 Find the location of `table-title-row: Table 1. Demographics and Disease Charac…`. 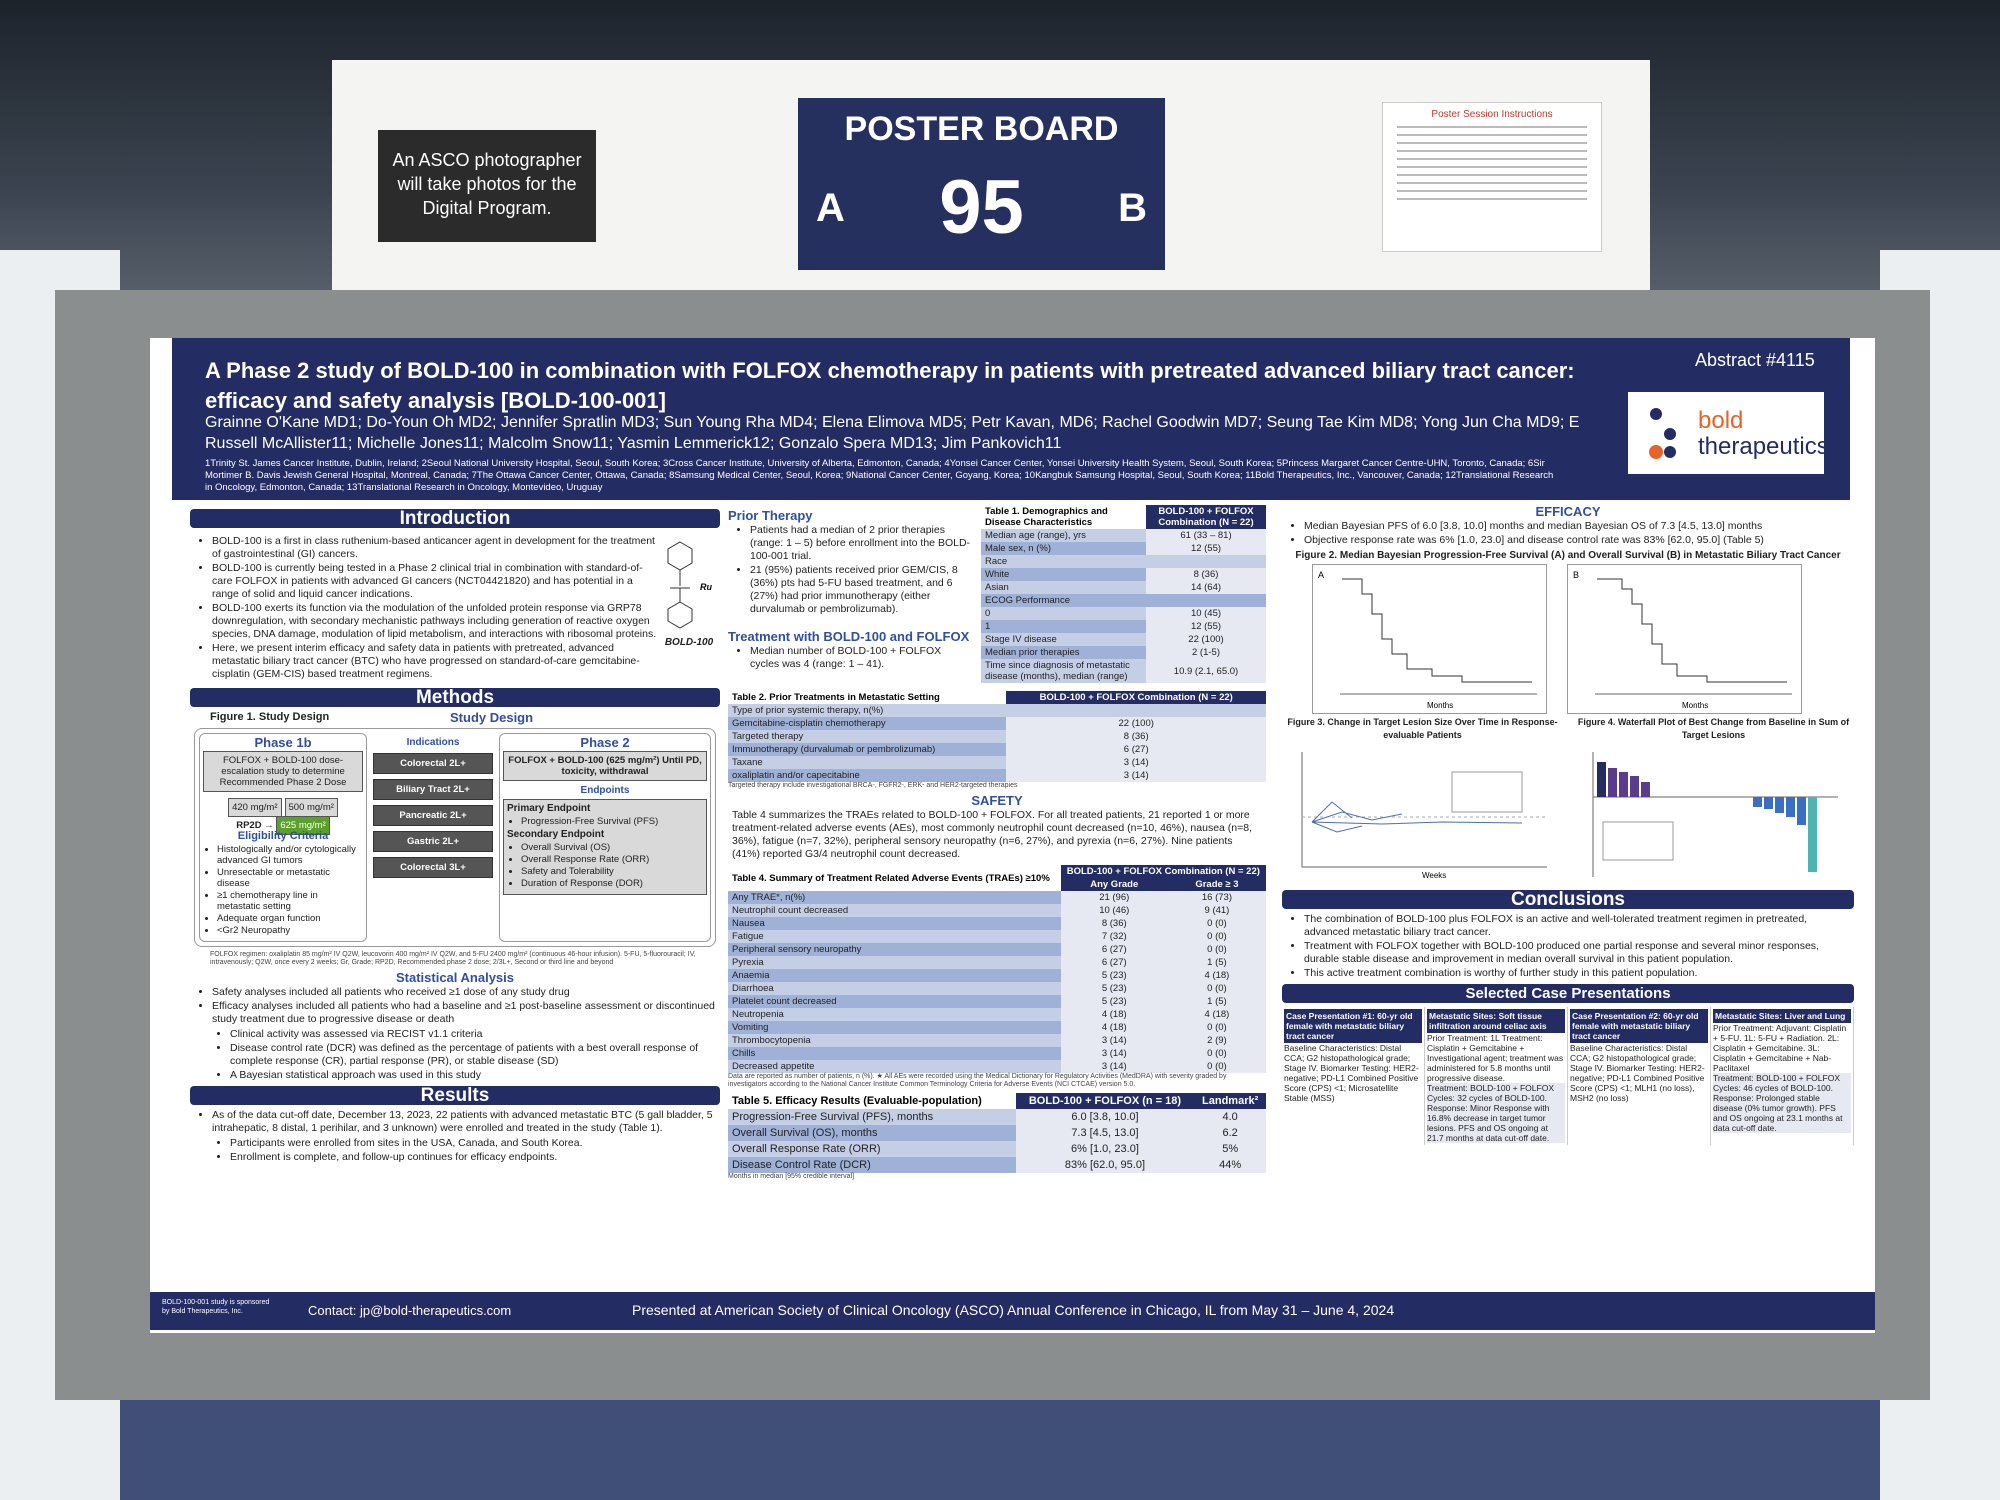

table-title-row: Table 1. Demographics and Disease Charac… is located at coordinates (1123, 517).